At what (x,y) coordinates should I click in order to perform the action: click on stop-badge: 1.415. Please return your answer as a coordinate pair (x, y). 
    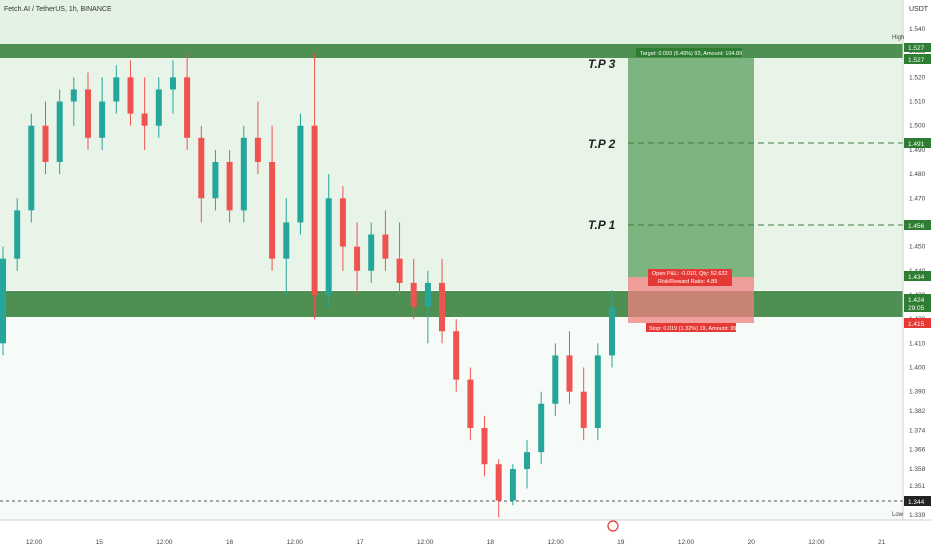
    Looking at the image, I should click on (916, 324).